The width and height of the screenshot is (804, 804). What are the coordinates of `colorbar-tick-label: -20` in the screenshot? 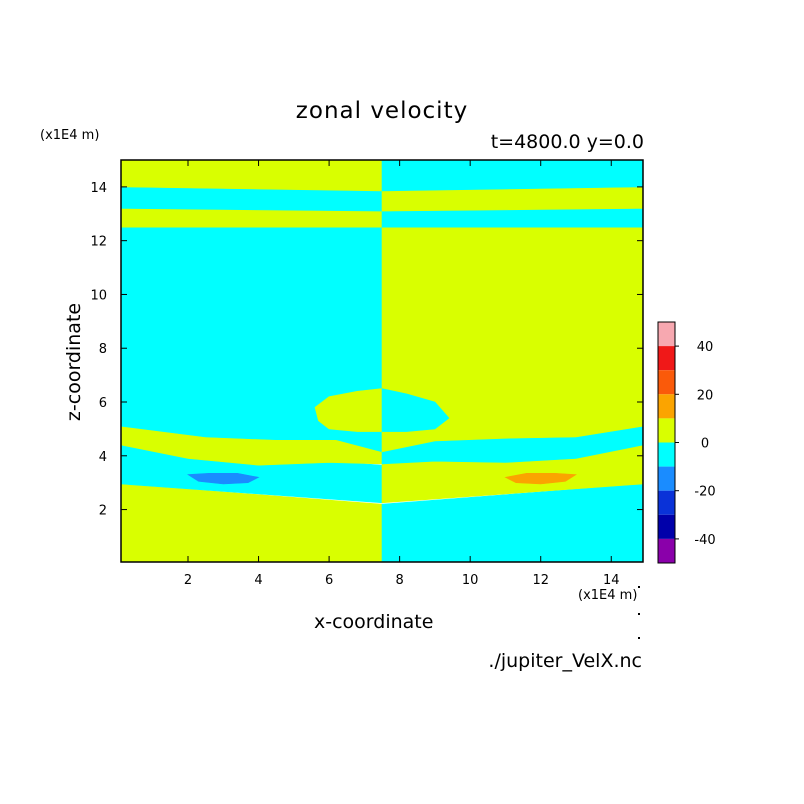 It's located at (704, 492).